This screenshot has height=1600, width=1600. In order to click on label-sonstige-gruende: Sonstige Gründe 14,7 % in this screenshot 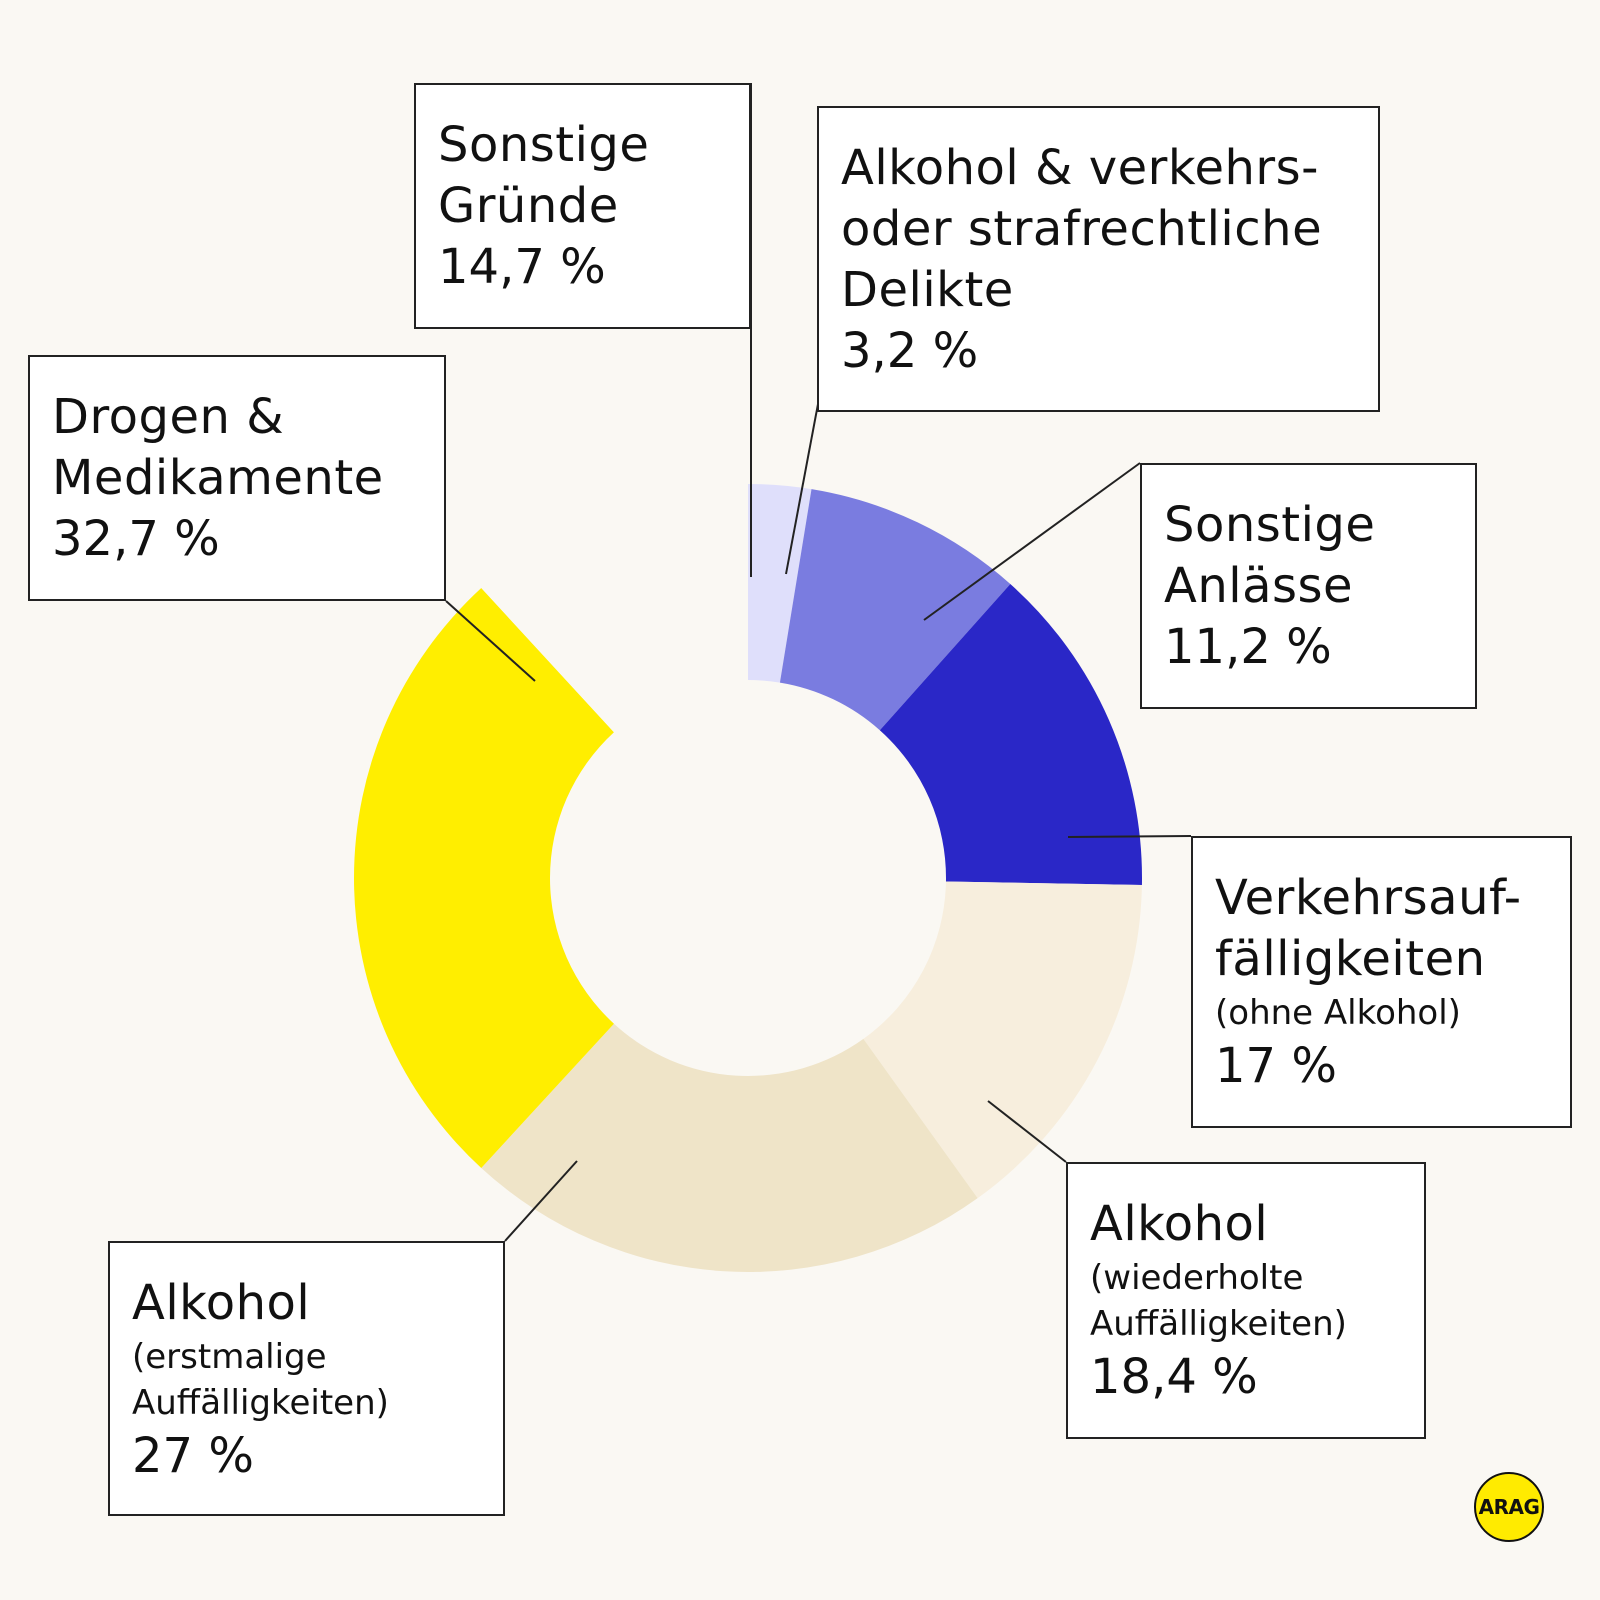, I will do `click(582, 206)`.